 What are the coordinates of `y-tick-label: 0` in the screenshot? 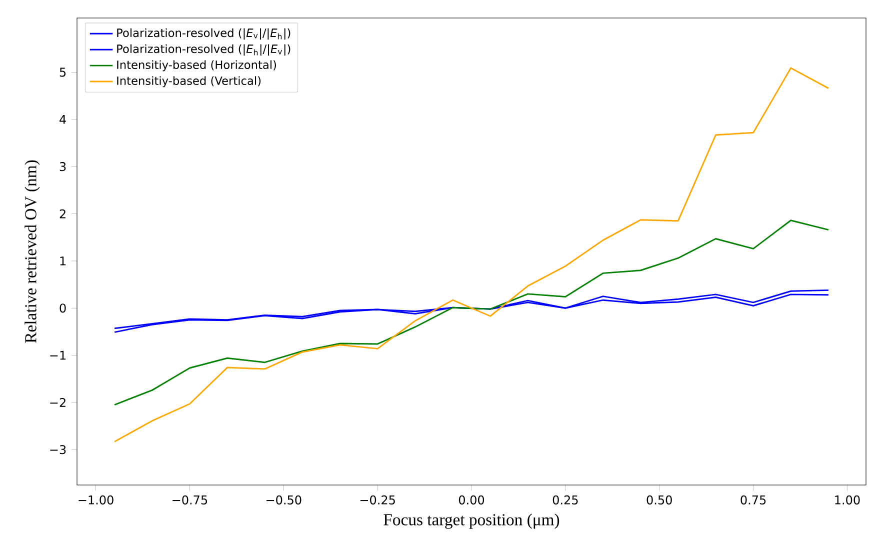 It's located at (63, 308).